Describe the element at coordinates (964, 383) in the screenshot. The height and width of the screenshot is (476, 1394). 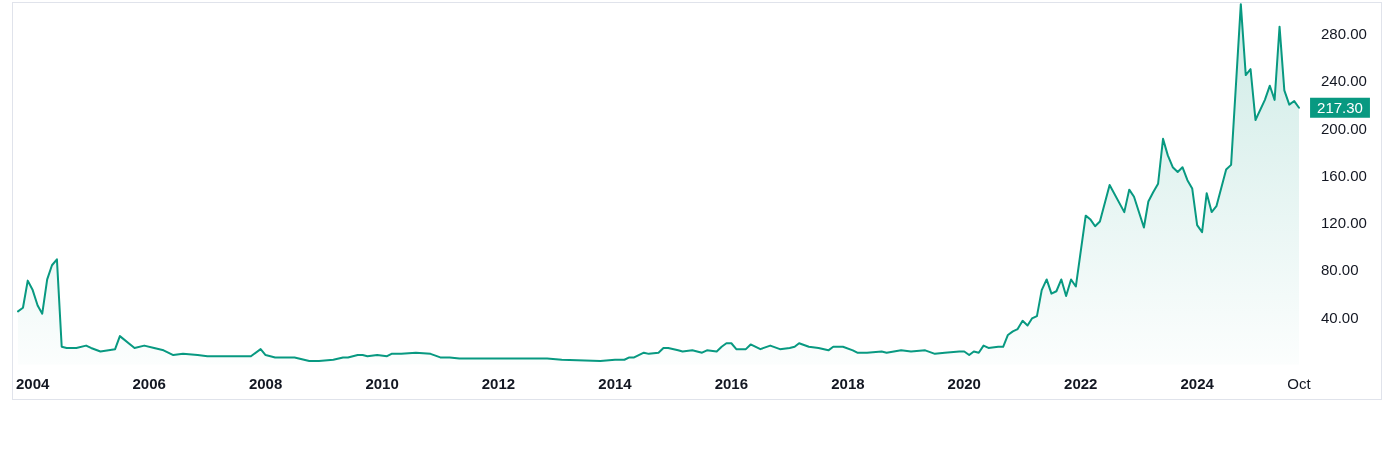
I see `x-tick-label: 2020` at that location.